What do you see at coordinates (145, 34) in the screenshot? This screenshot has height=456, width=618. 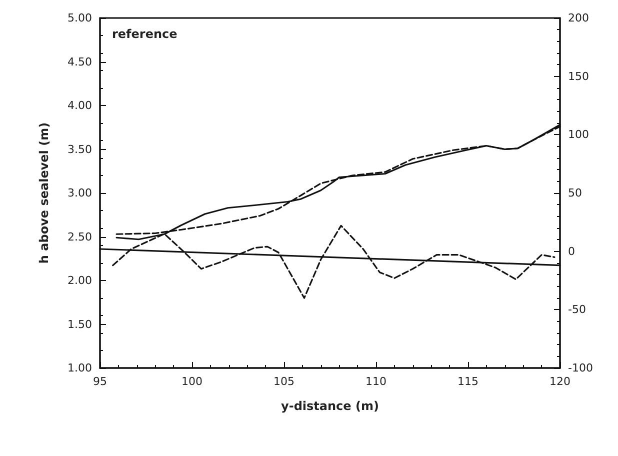 I see `annotation: reference` at bounding box center [145, 34].